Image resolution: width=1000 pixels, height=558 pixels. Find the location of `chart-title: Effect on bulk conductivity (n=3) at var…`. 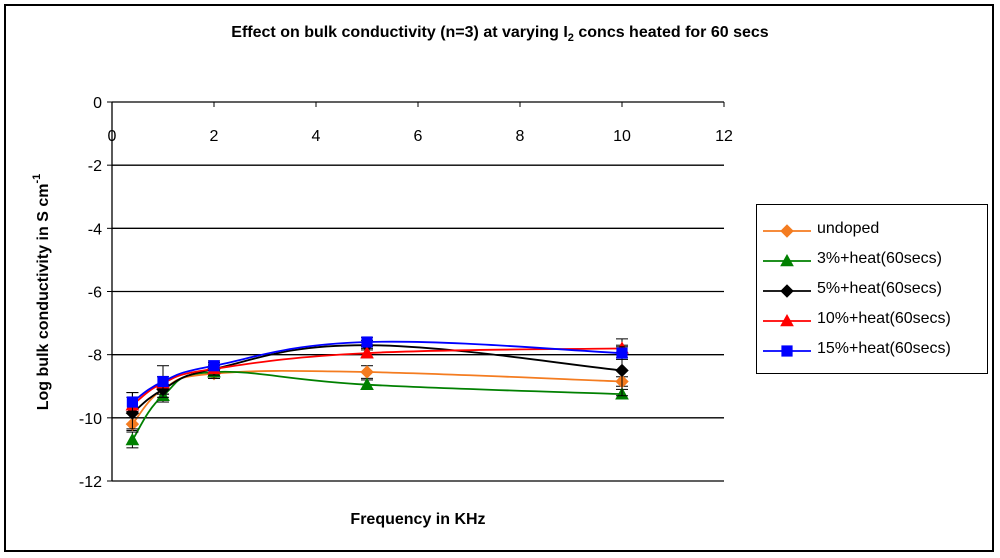

chart-title: Effect on bulk conductivity (n=3) at var… is located at coordinates (500, 34).